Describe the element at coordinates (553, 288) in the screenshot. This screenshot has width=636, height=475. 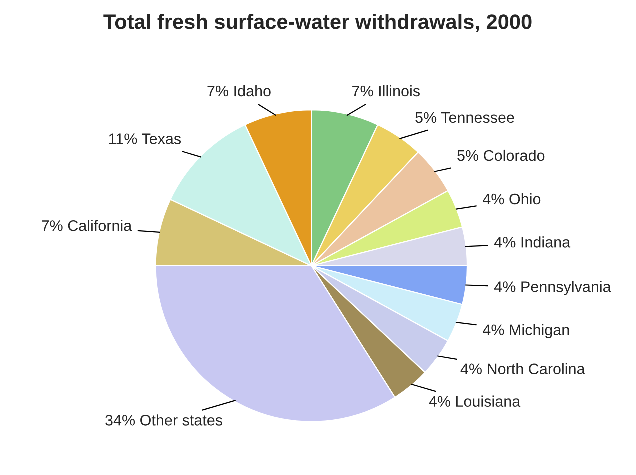
I see `slice-label: 4% Pennsylvania` at that location.